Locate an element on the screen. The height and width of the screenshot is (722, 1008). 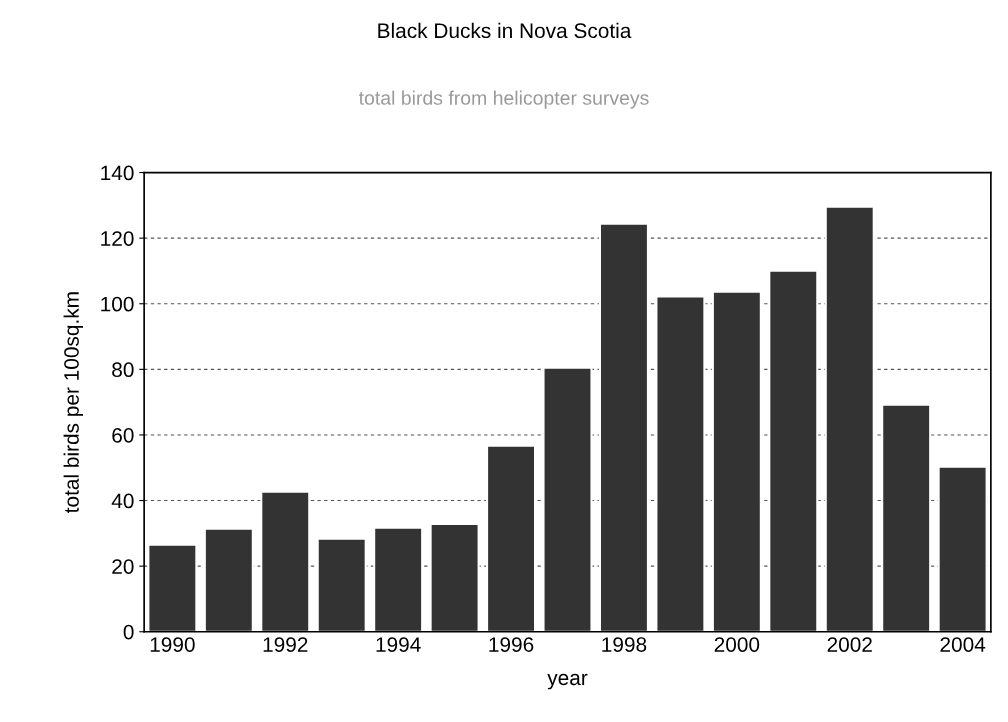
y-tick-label: 140 is located at coordinates (117, 173).